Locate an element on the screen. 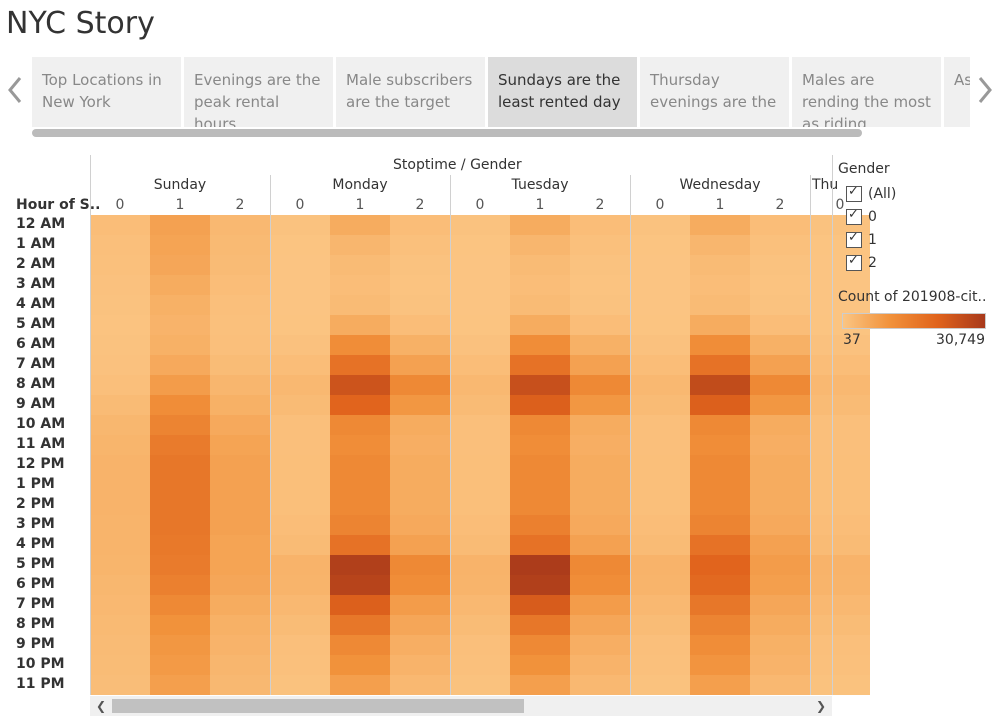 Image resolution: width=997 pixels, height=722 pixels. scrollbar-thumb is located at coordinates (318, 706).